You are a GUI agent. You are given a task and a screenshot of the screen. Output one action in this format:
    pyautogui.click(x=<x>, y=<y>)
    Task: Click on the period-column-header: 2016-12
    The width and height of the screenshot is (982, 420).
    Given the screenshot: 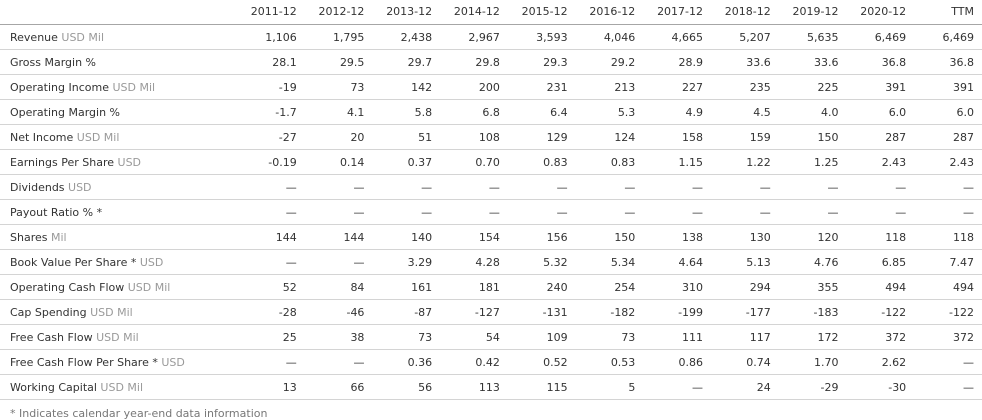 What is the action you would take?
    pyautogui.click(x=609, y=12)
    